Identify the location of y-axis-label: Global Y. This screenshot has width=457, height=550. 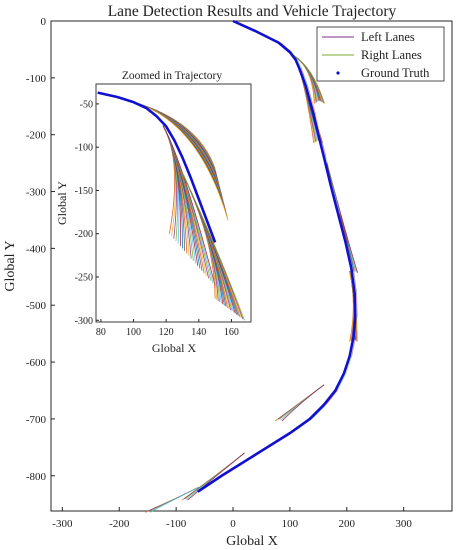
(10, 265).